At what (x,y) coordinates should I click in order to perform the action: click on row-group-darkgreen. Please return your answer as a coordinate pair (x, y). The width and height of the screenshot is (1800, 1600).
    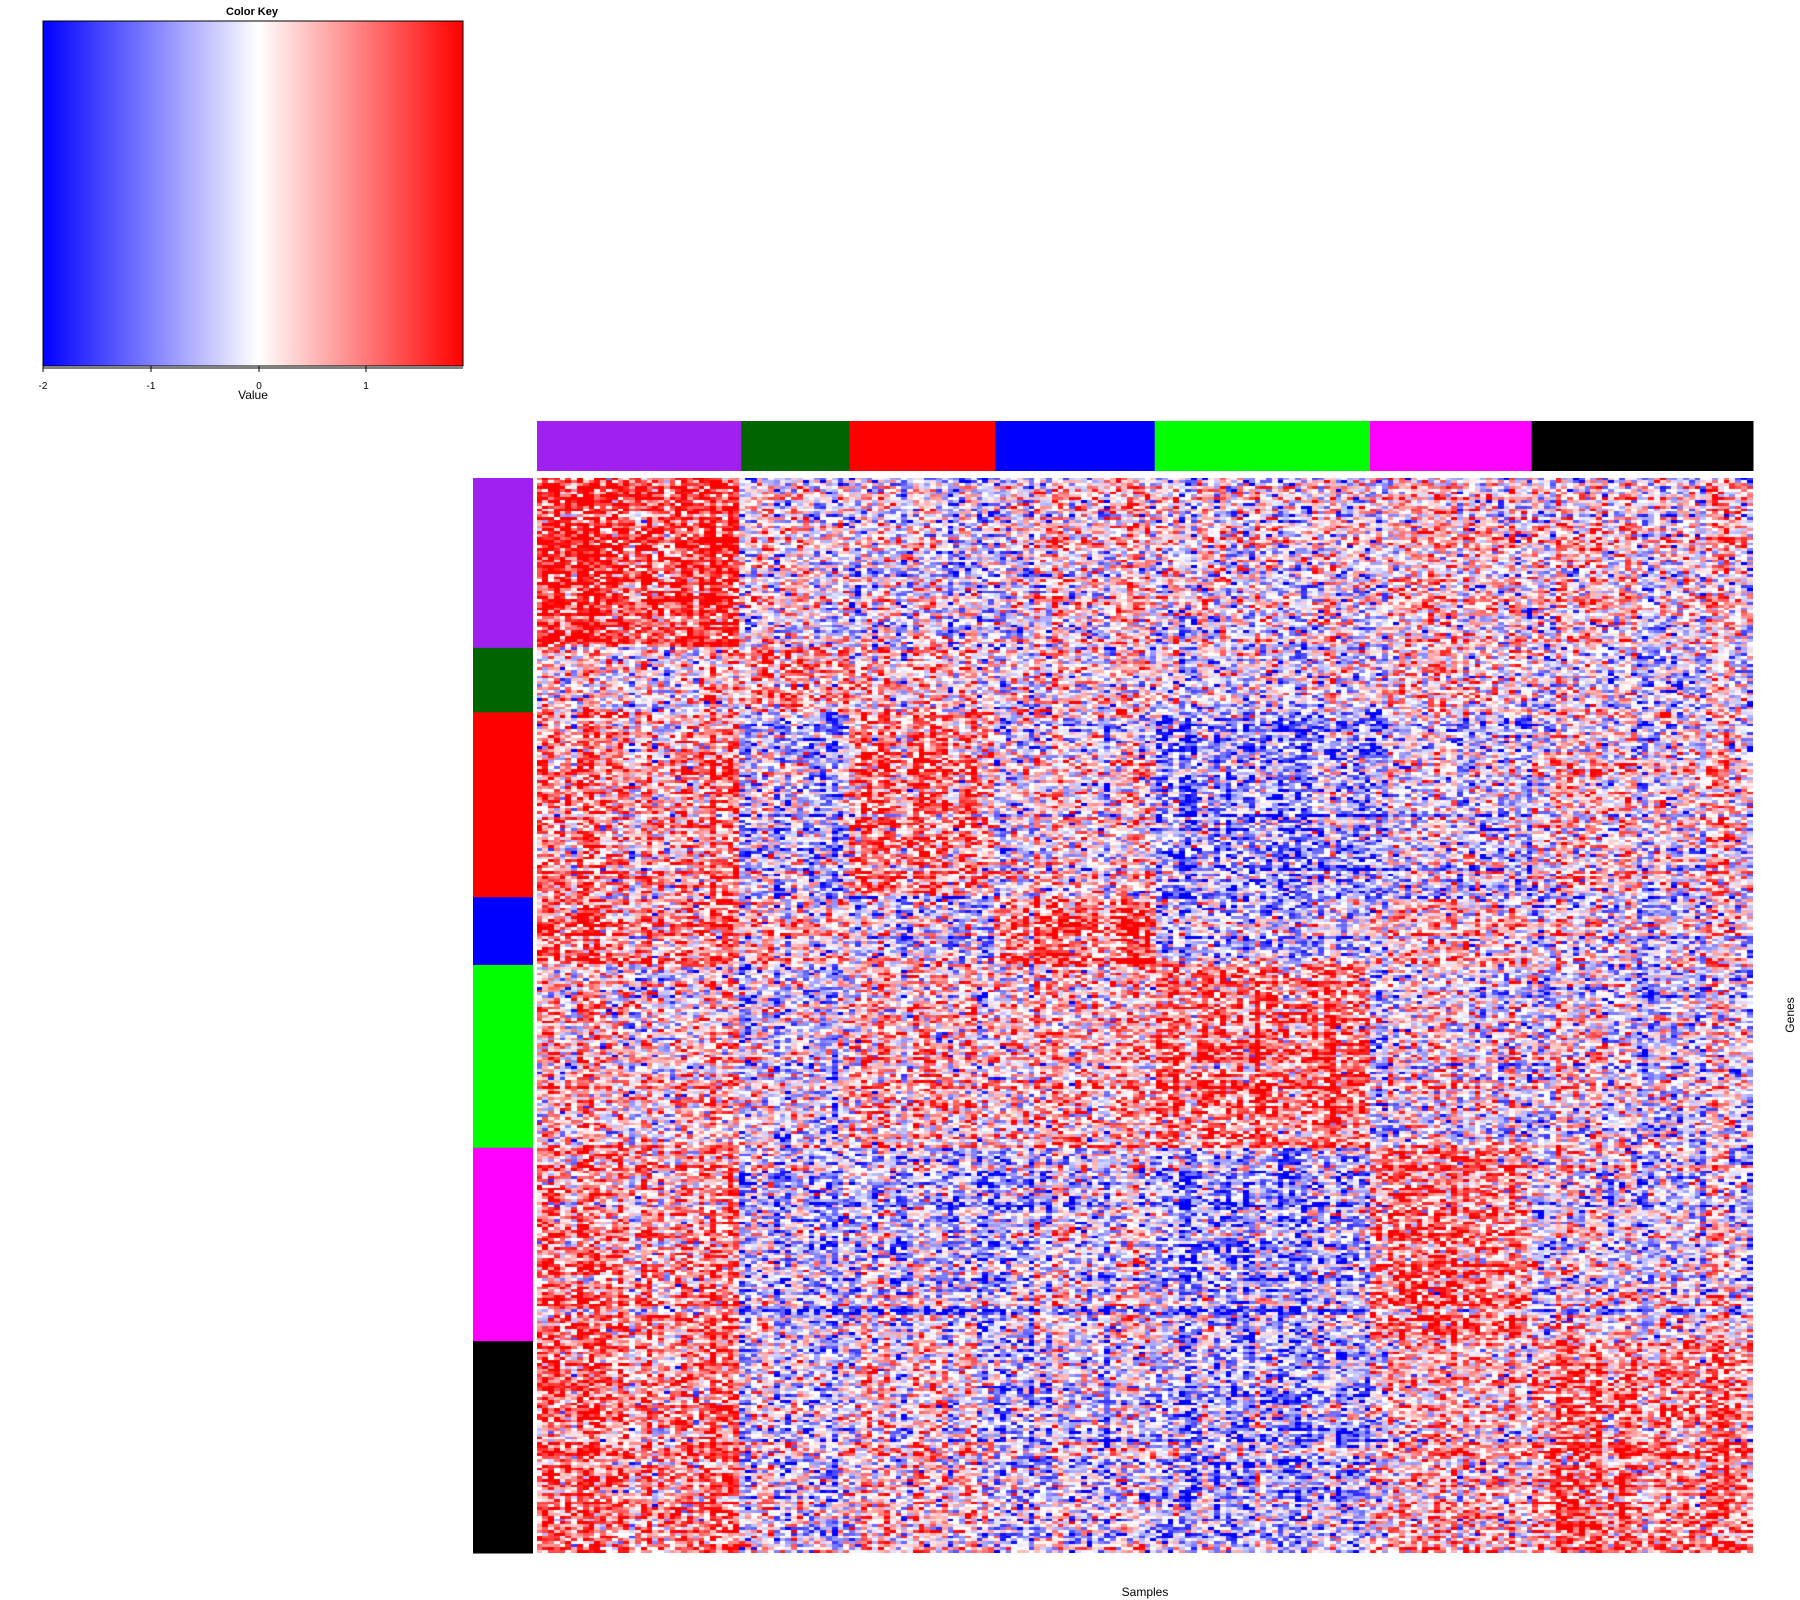
    Looking at the image, I should click on (503, 680).